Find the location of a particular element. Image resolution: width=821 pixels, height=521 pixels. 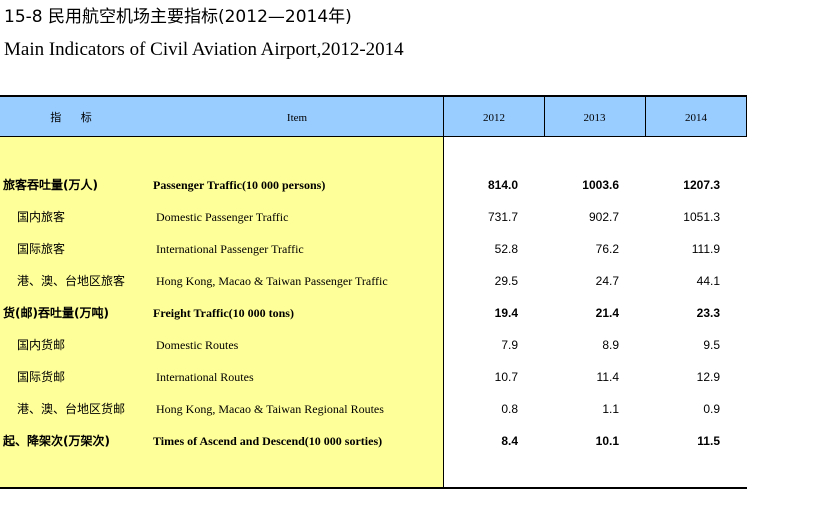

value-2013: 902.7 is located at coordinates (603, 217).